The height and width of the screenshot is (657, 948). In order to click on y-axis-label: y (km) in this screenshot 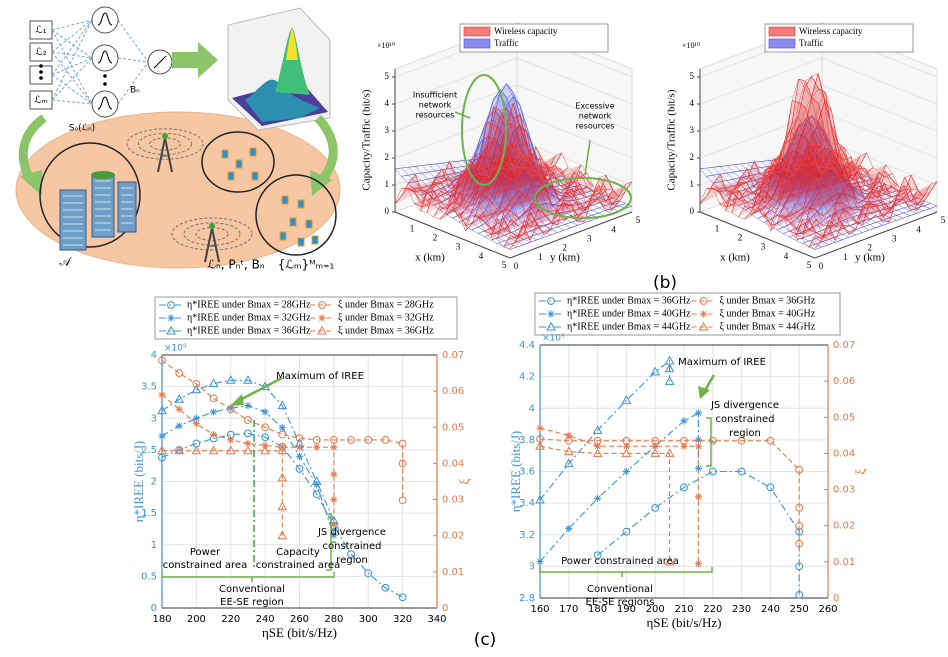, I will do `click(870, 258)`.